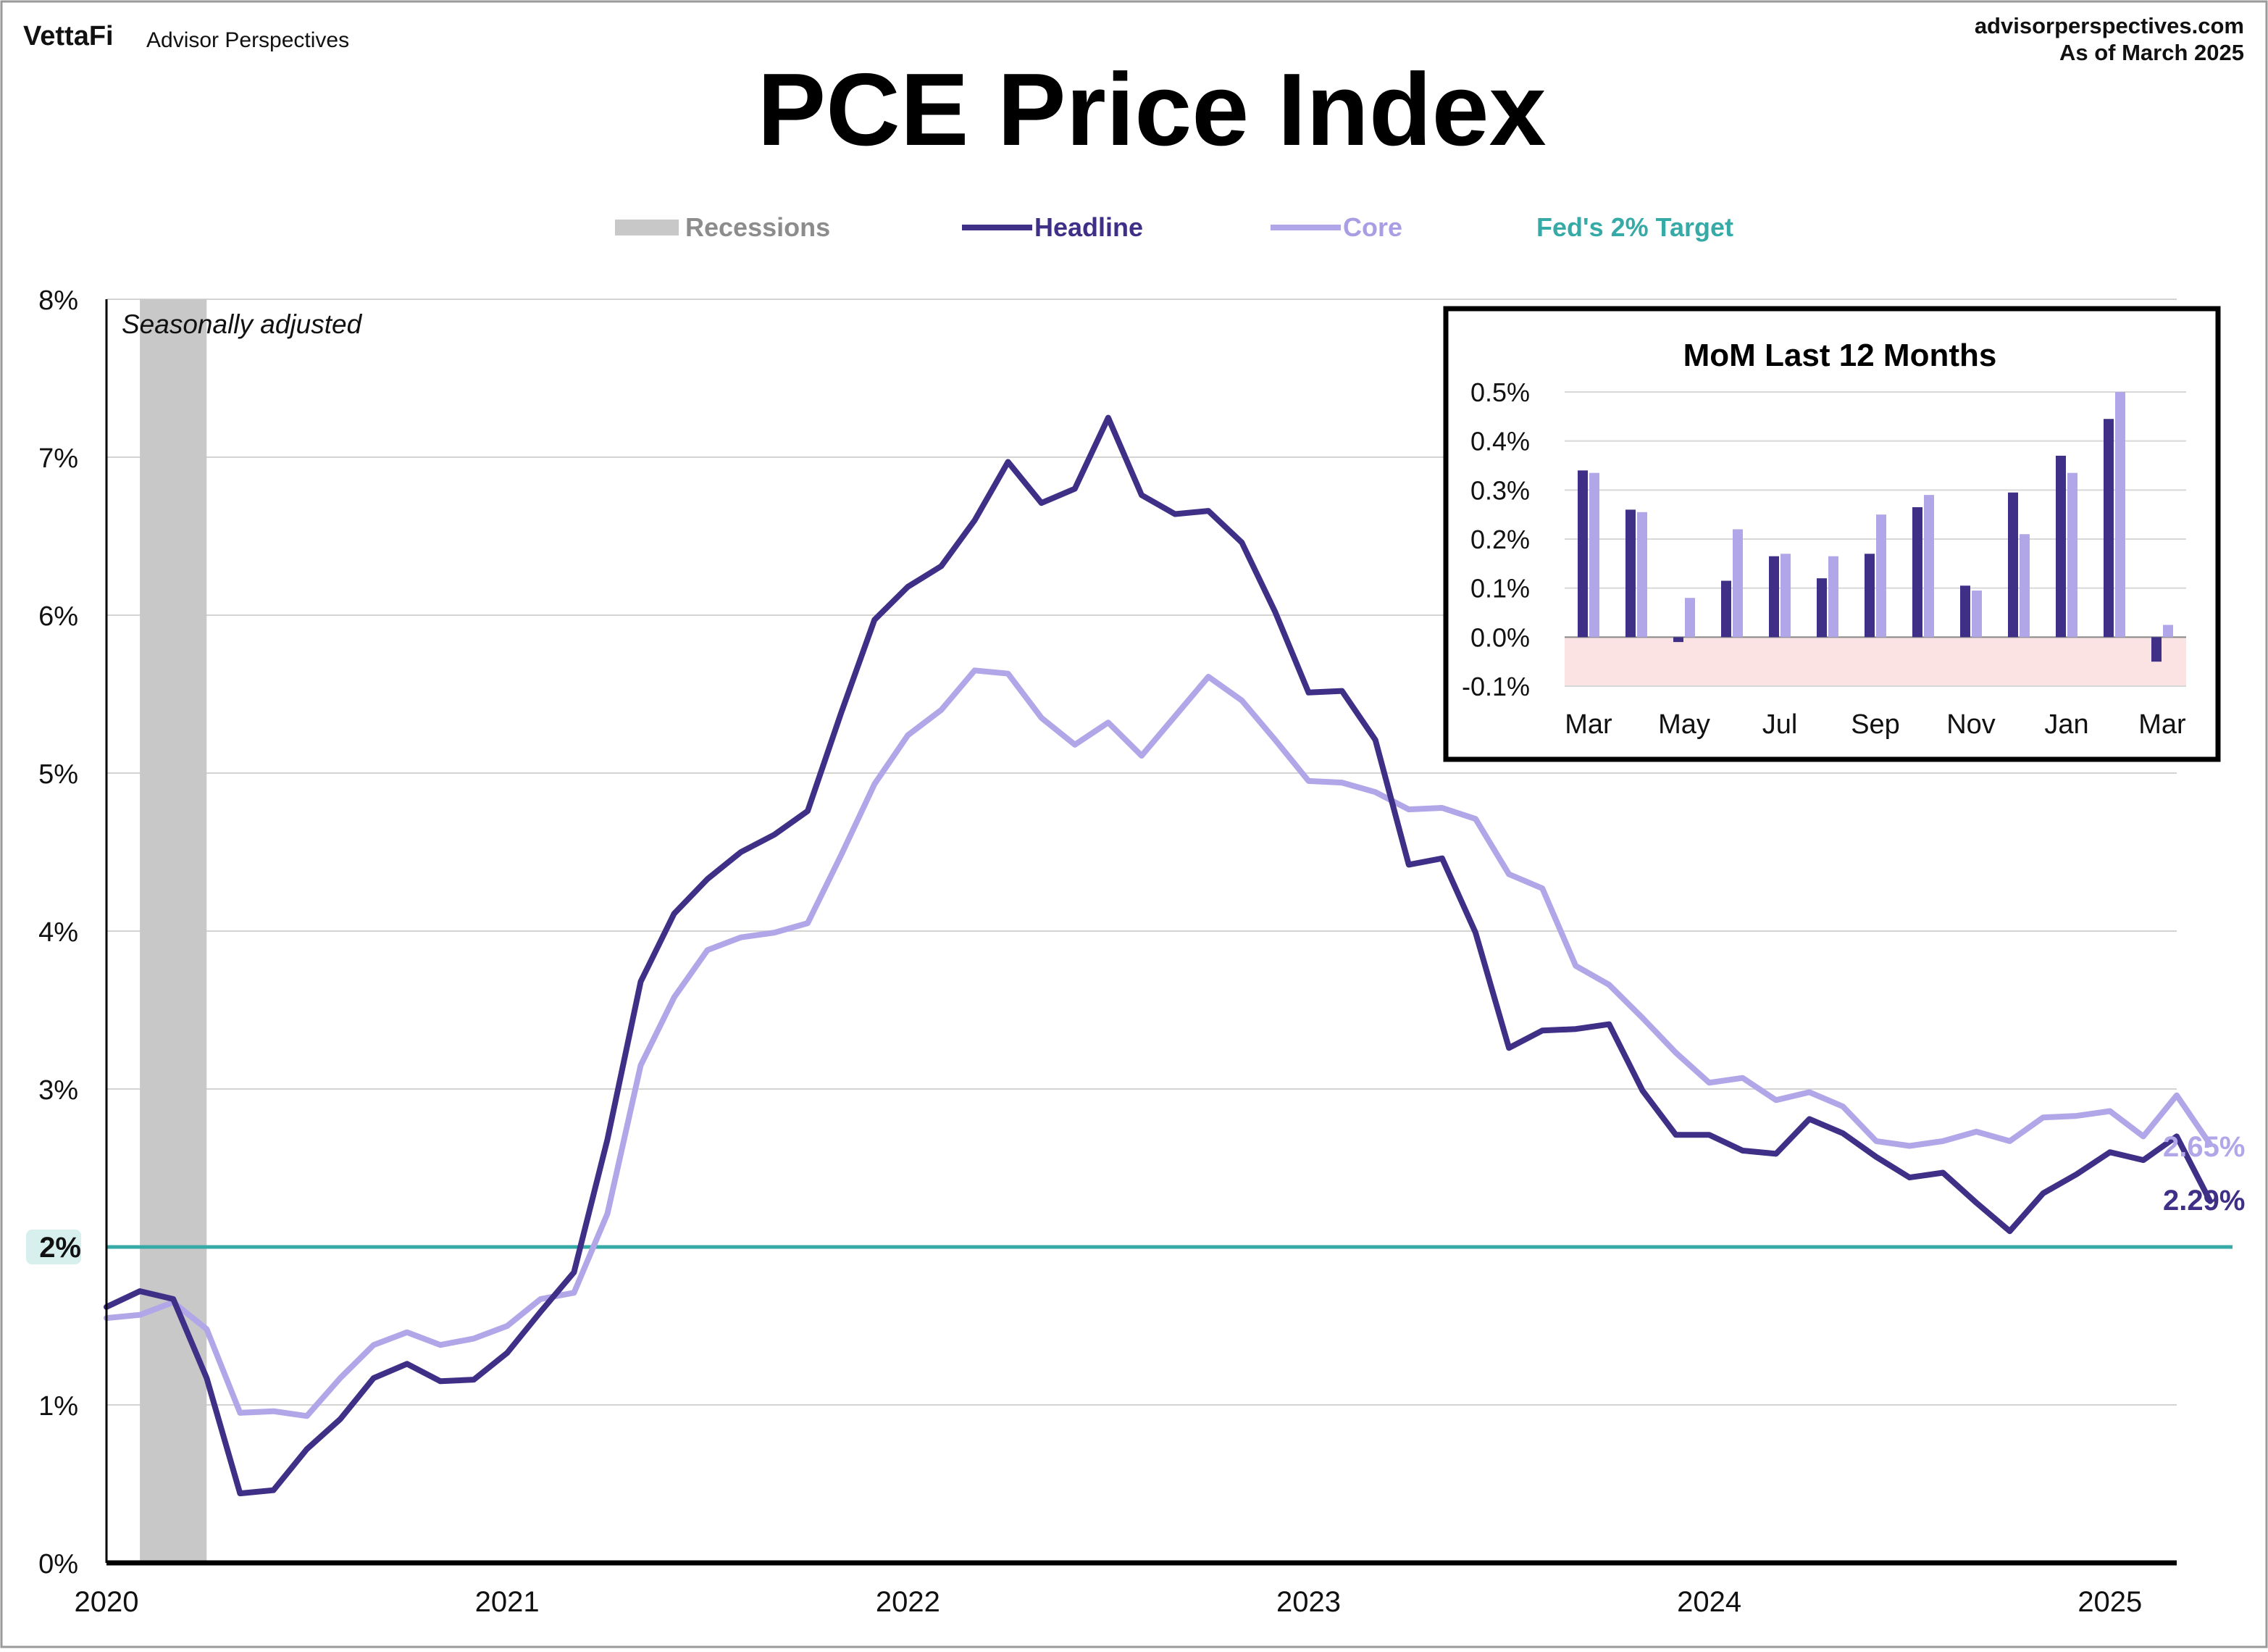  I want to click on core-end-label: 2.65%, so click(2204, 1147).